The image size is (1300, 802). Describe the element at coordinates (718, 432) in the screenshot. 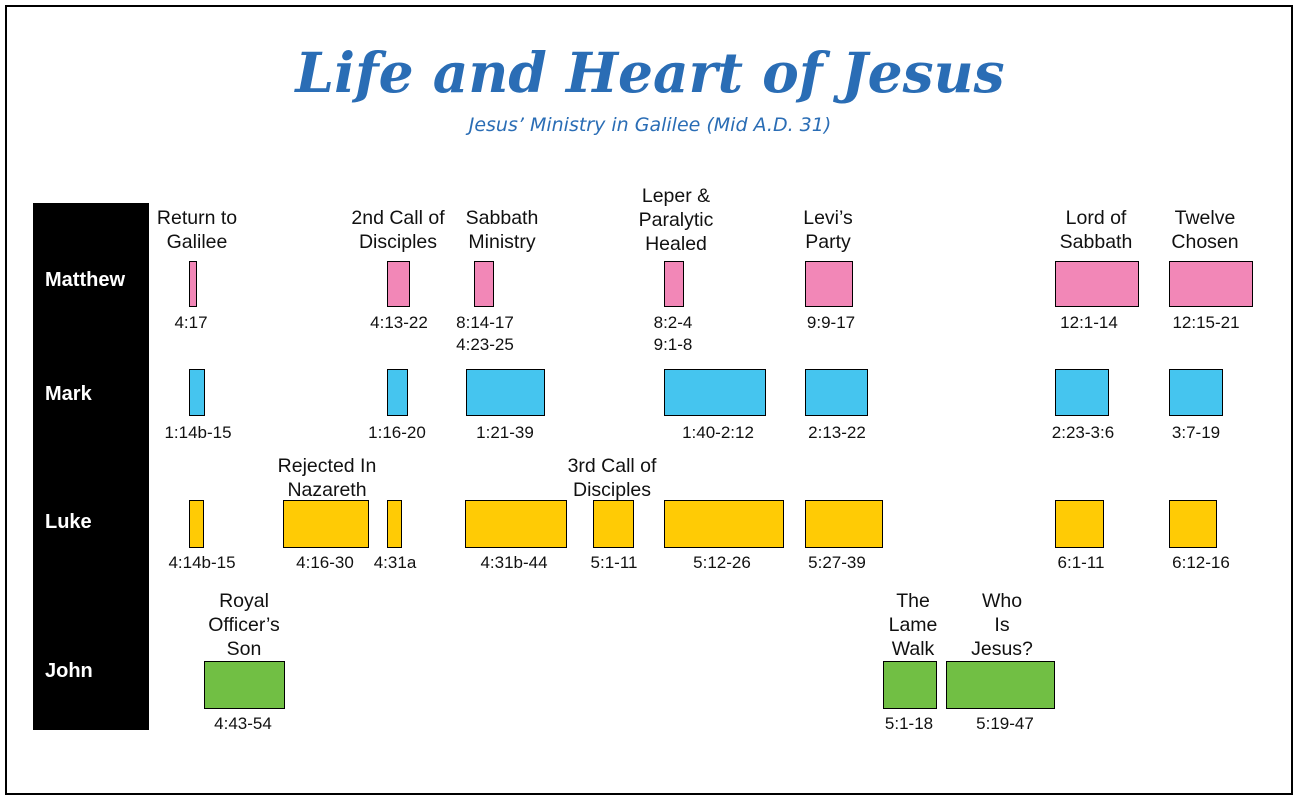

I see `ref-mark-1-40-2-12: 1:40-2:12` at that location.